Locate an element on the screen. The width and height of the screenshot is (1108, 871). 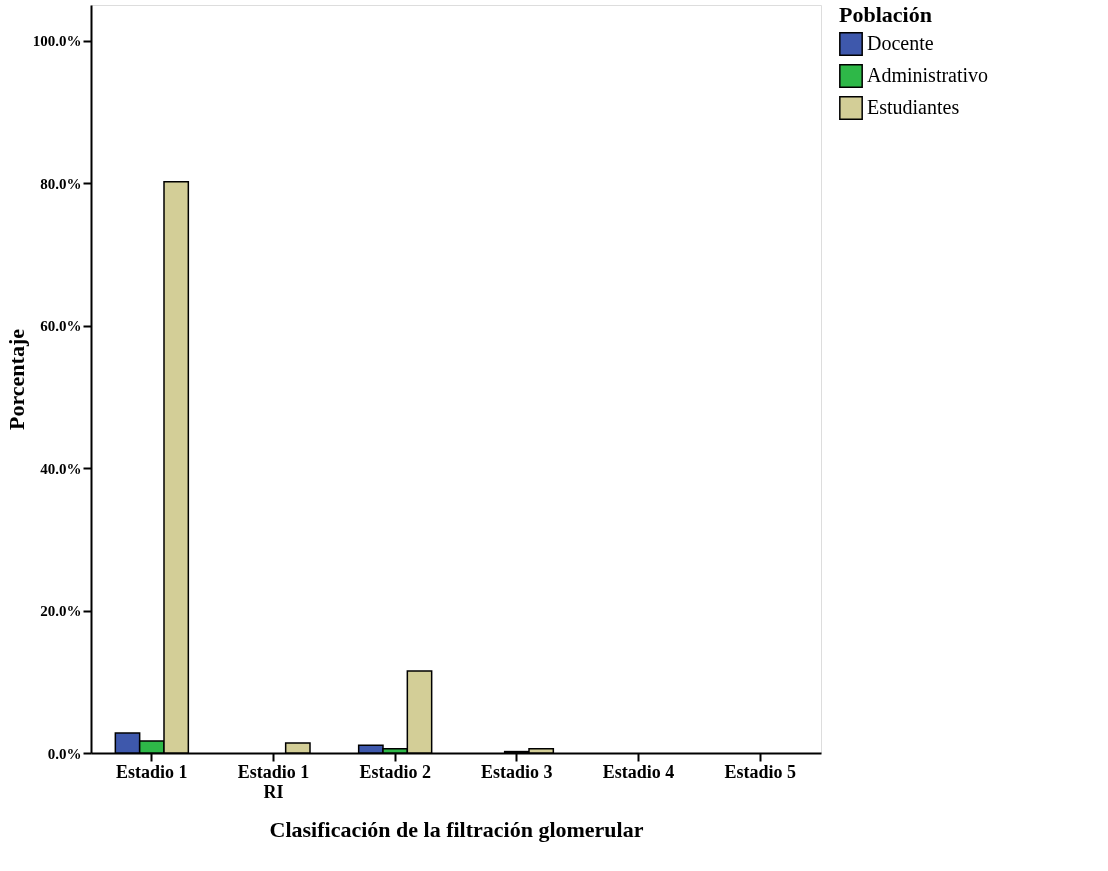
y-tick-label: 20.0% is located at coordinates (61, 611).